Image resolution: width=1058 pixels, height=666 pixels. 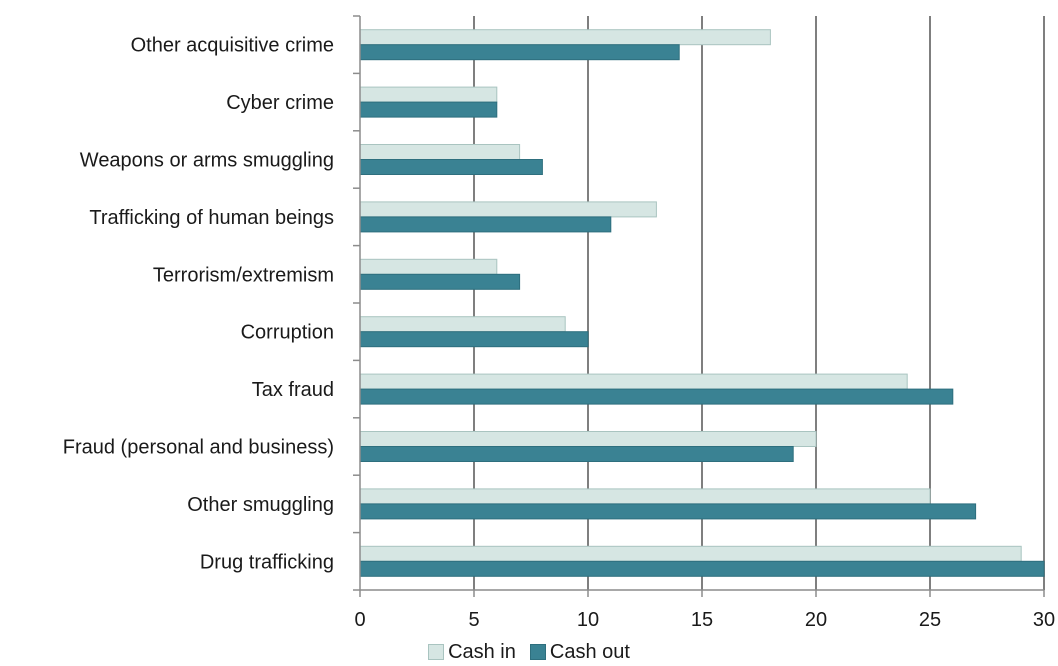 What do you see at coordinates (930, 620) in the screenshot?
I see `x-tick-label-25: 25` at bounding box center [930, 620].